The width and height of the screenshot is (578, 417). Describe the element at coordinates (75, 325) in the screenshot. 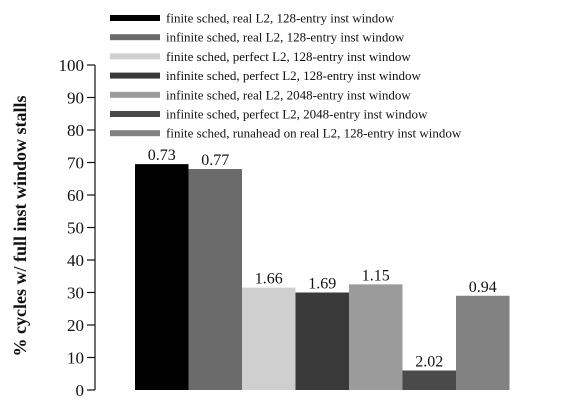

I see `y-tick-label: 20` at that location.